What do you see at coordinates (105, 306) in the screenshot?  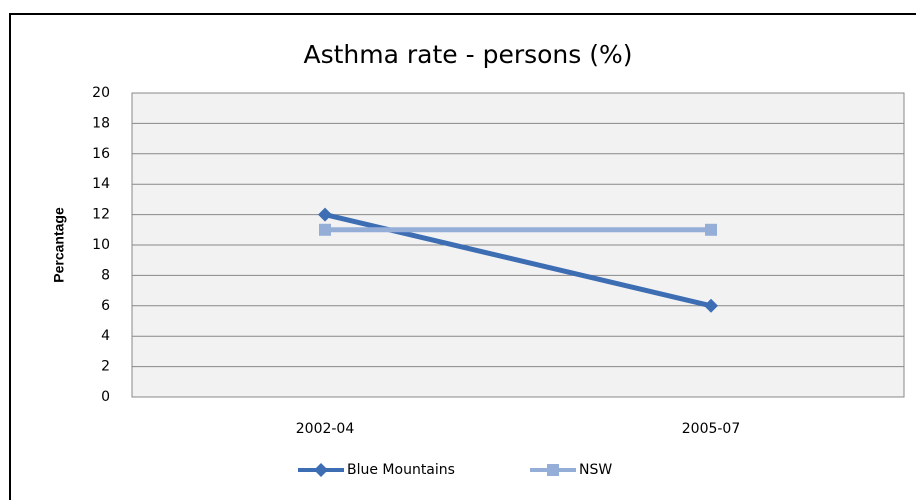 I see `y-tick-label: 6` at bounding box center [105, 306].